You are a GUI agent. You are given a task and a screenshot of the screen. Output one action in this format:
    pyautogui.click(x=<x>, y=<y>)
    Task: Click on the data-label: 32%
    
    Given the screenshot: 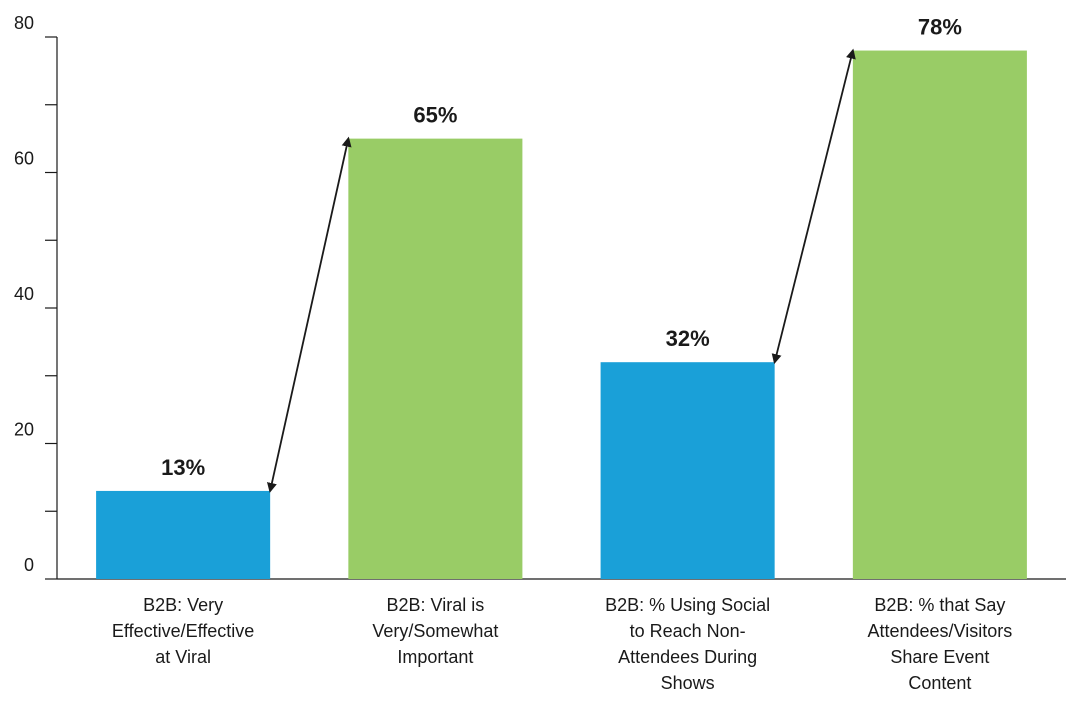 What is the action you would take?
    pyautogui.click(x=688, y=338)
    